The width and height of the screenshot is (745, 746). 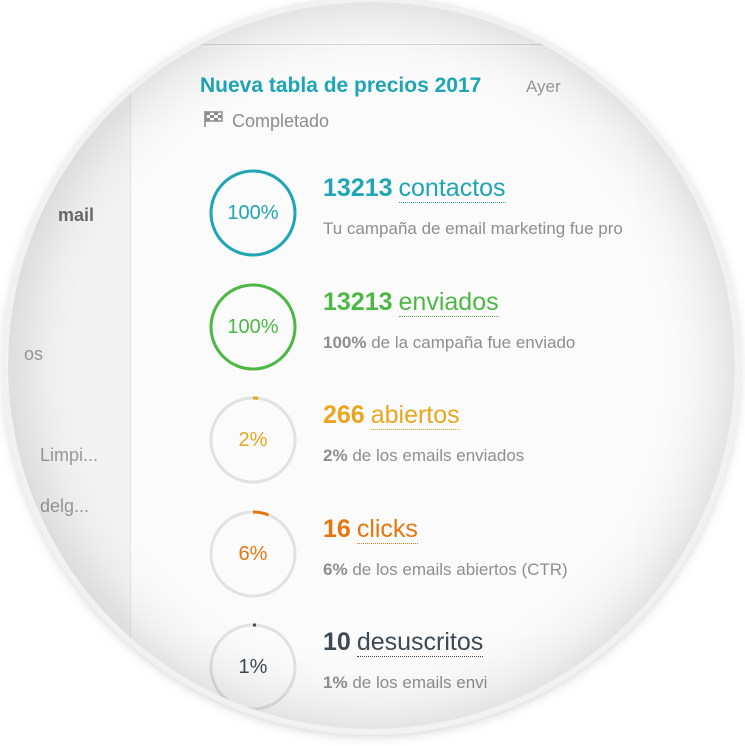 What do you see at coordinates (420, 682) in the screenshot?
I see `description-text: de los emails envi` at bounding box center [420, 682].